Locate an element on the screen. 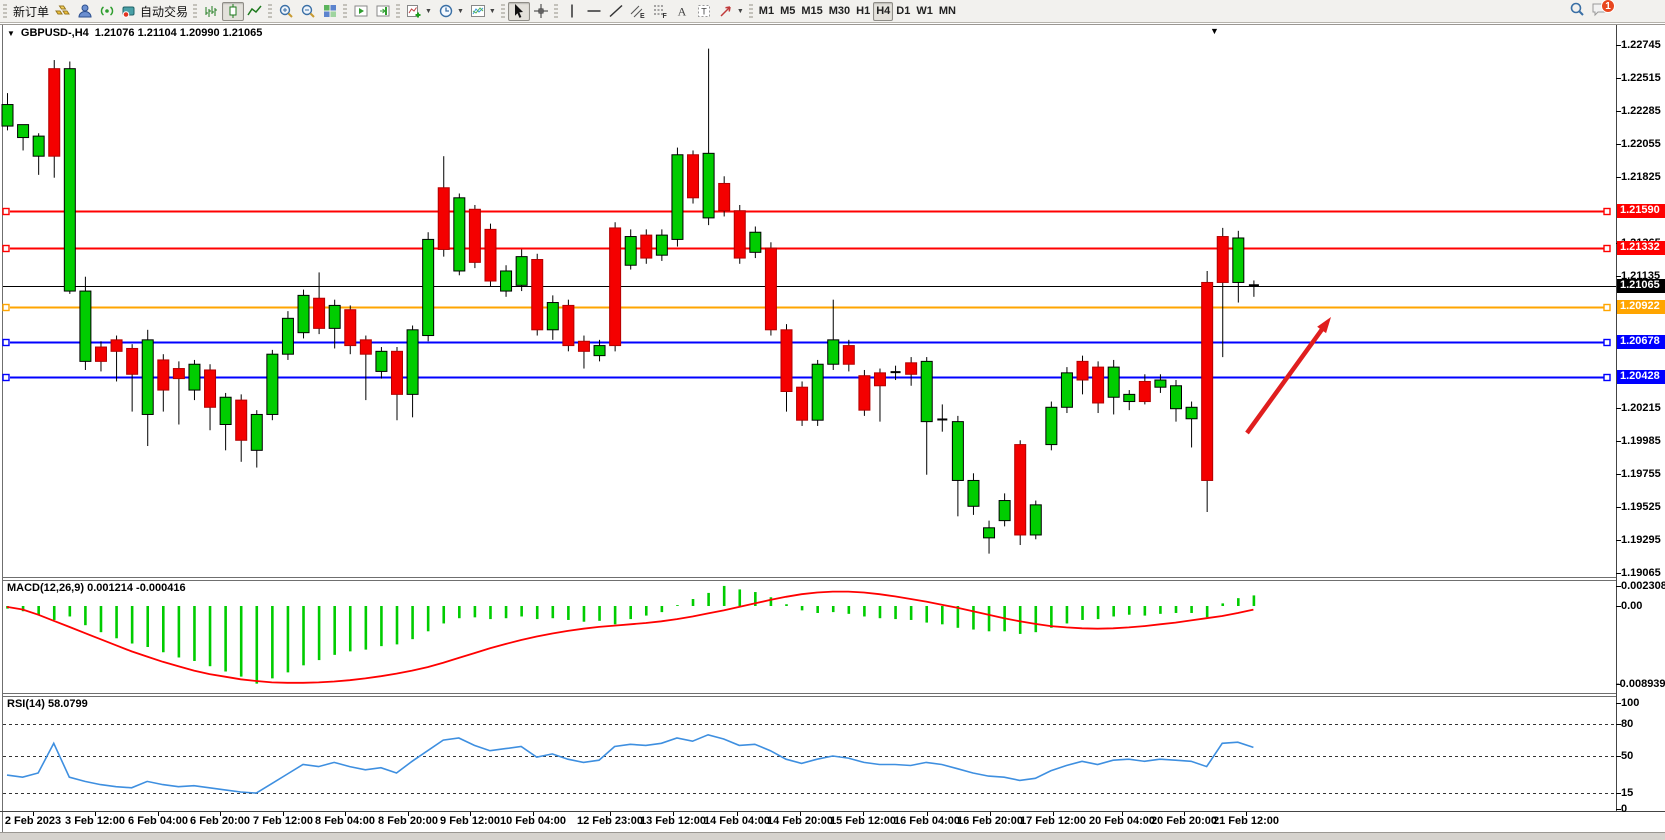 This screenshot has width=1665, height=840. timeframe-M5-button: M5 is located at coordinates (787, 11).